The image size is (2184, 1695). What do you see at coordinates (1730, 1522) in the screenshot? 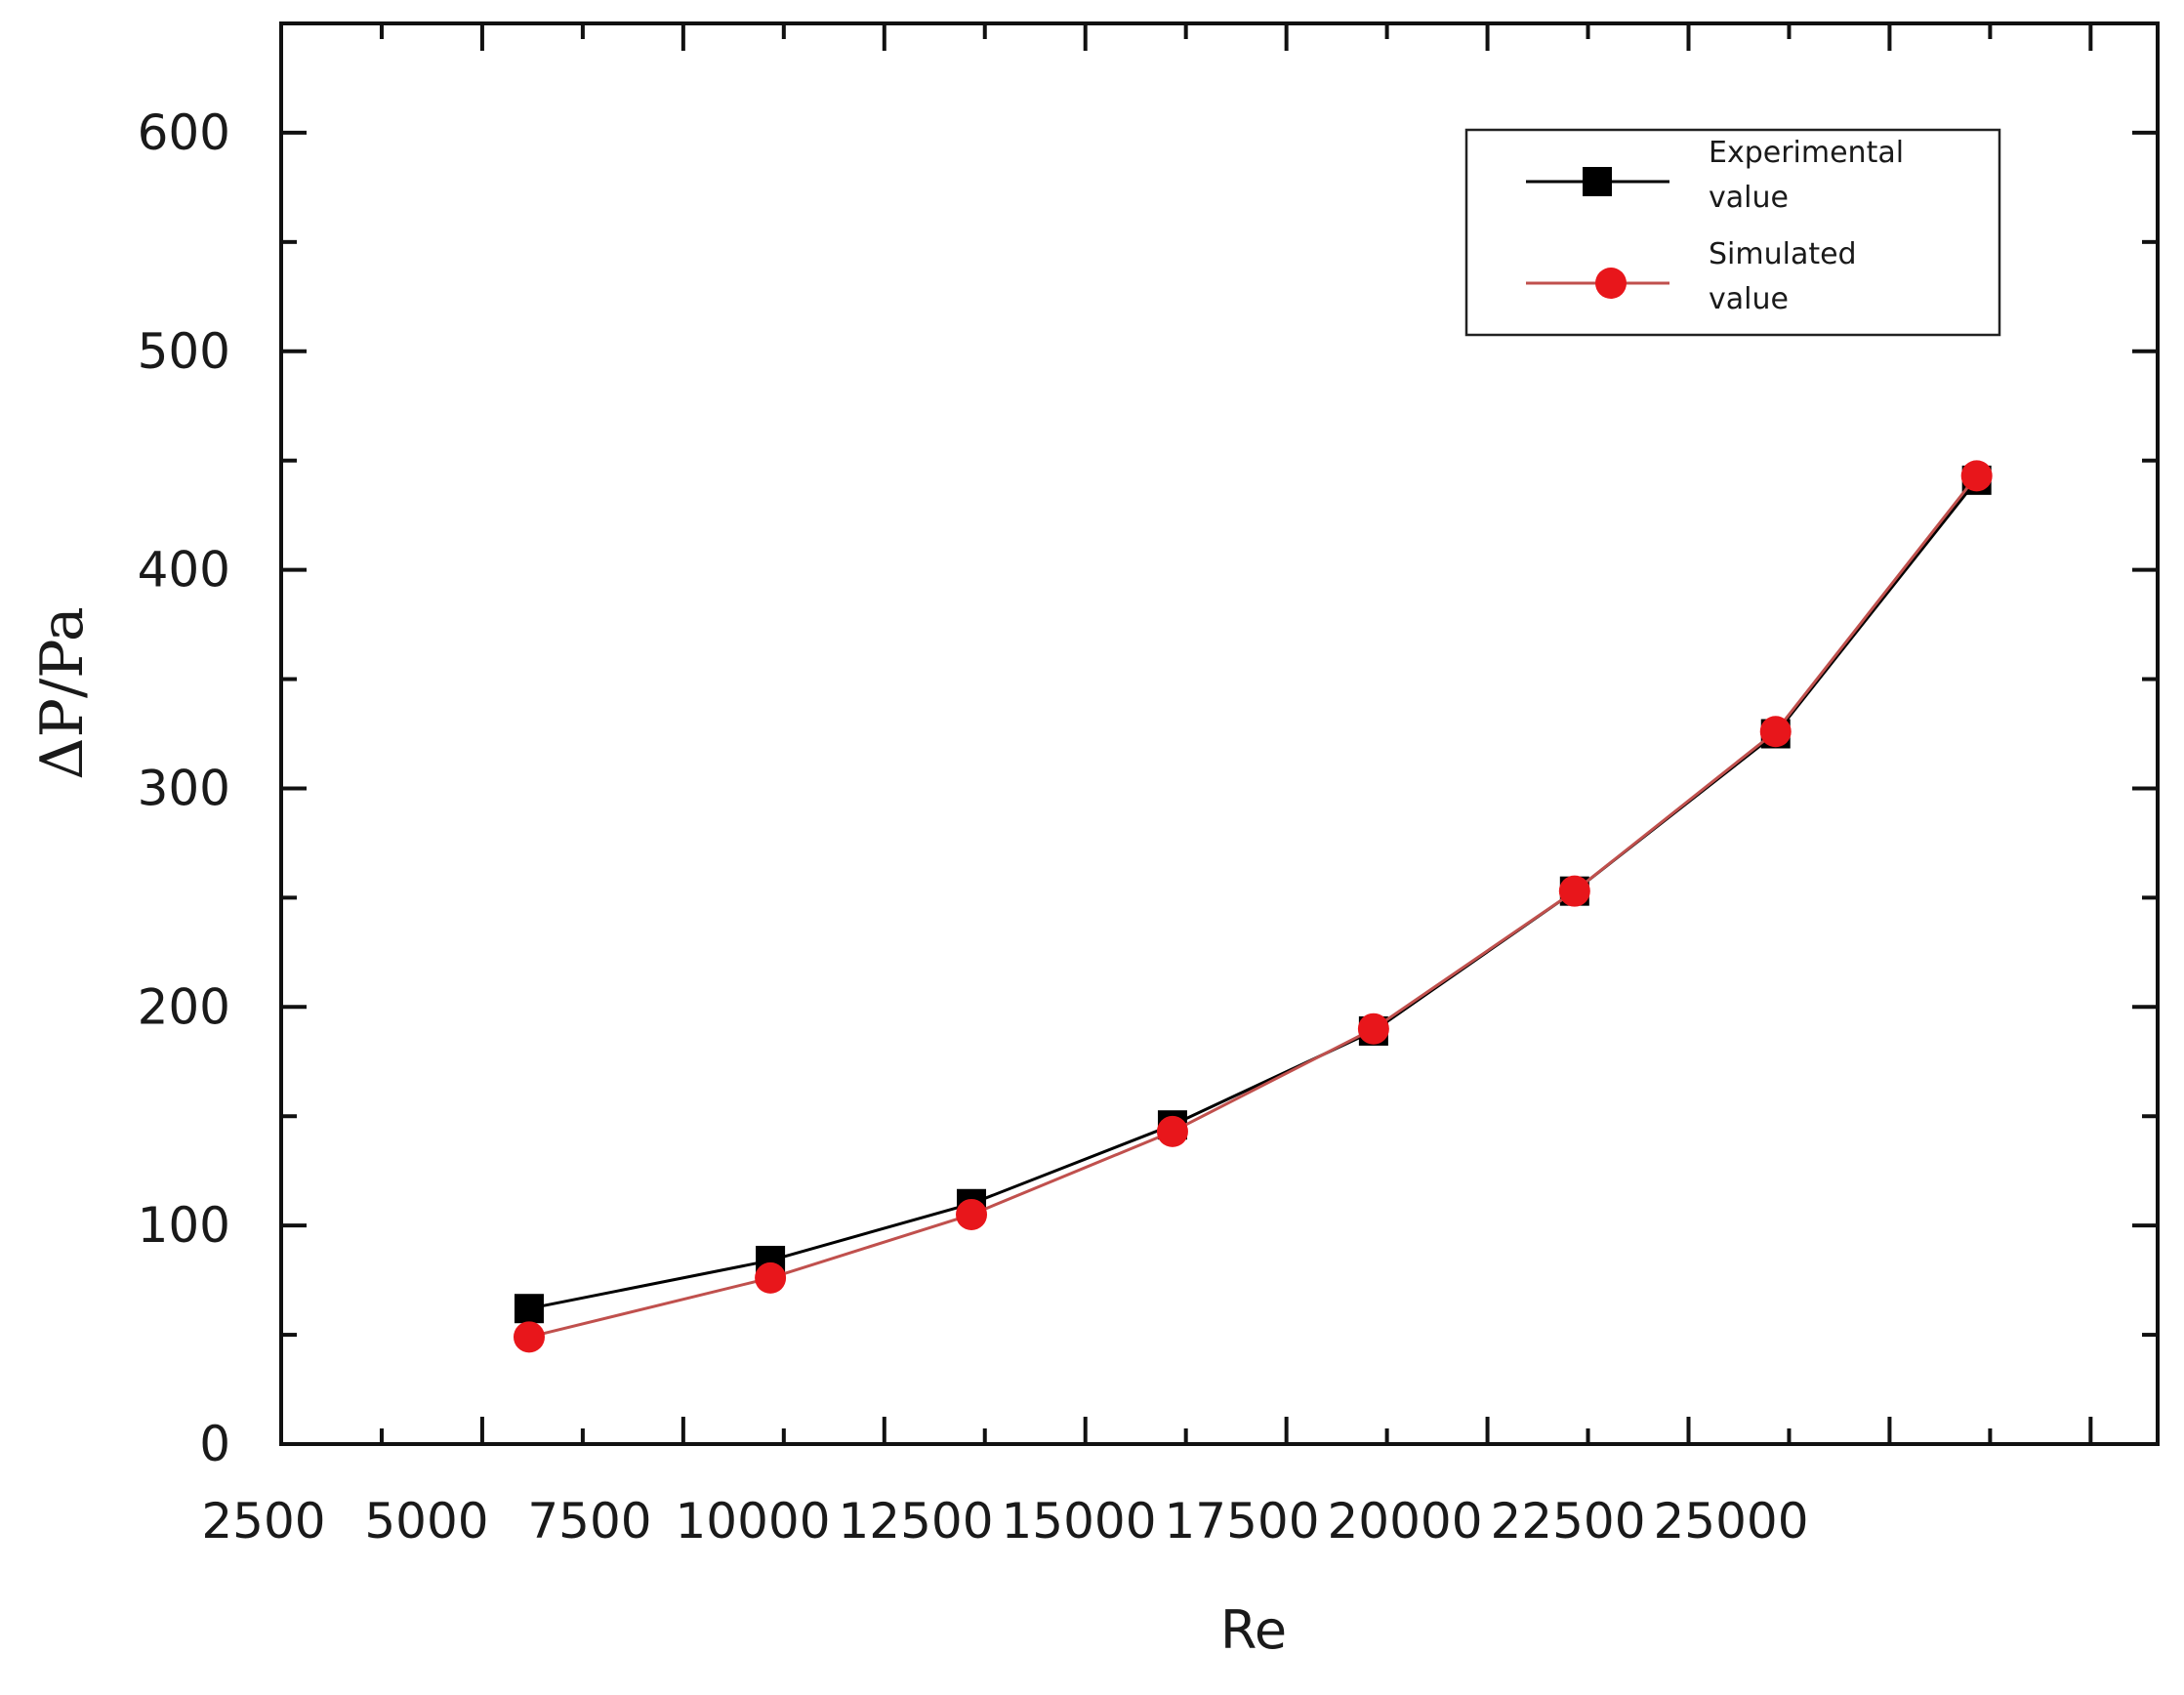
I see `x-tick-label: 25000` at bounding box center [1730, 1522].